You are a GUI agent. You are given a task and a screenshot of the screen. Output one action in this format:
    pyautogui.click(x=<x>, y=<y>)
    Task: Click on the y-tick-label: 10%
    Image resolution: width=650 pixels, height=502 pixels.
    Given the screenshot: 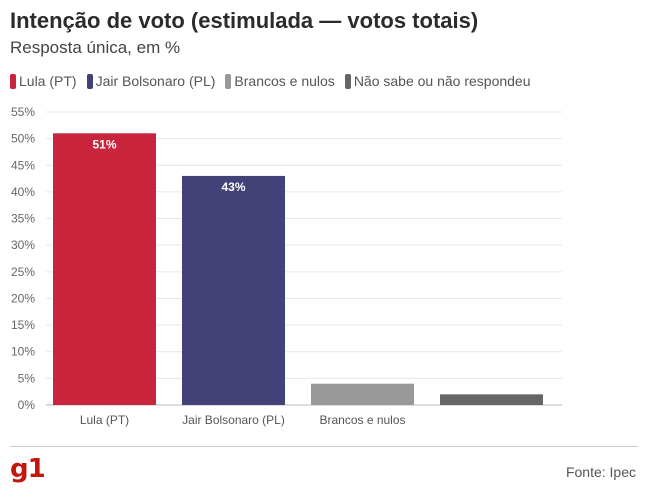 What is the action you would take?
    pyautogui.click(x=23, y=352)
    